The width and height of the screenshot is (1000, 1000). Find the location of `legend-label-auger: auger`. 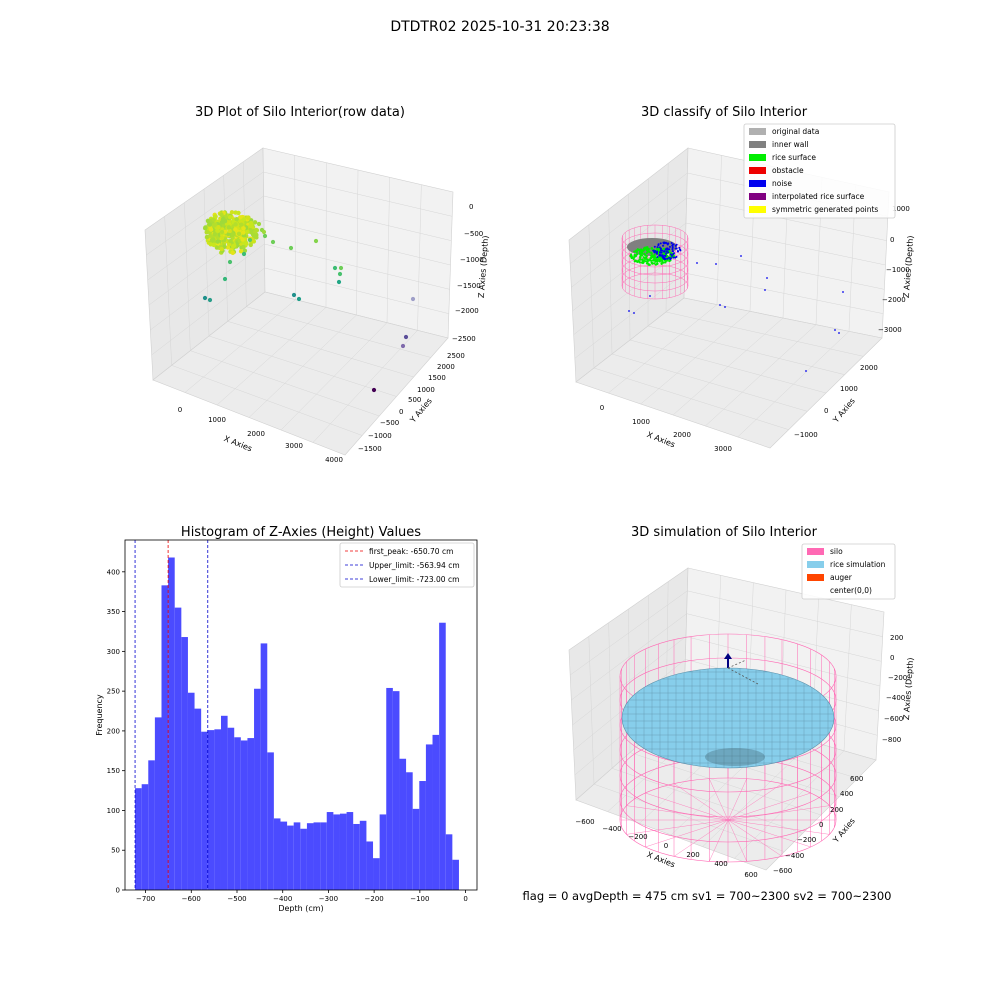

legend-label-auger: auger is located at coordinates (841, 577).